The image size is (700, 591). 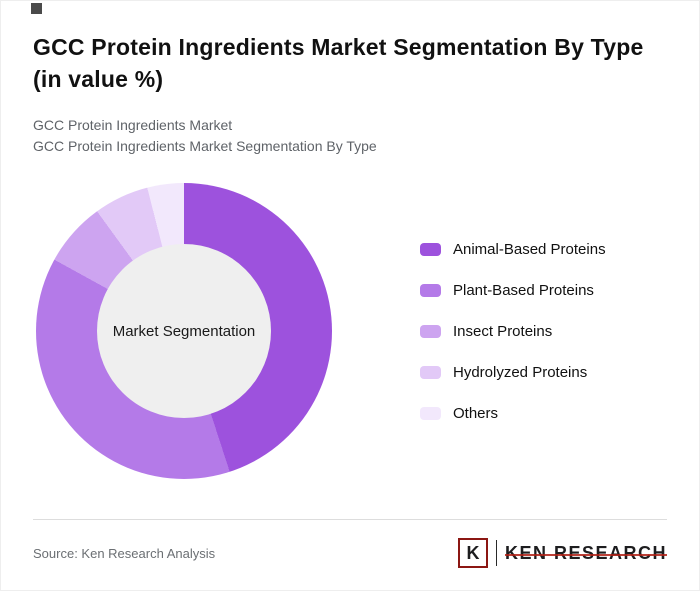 What do you see at coordinates (520, 373) in the screenshot?
I see `legend-label: Hydrolyzed Proteins` at bounding box center [520, 373].